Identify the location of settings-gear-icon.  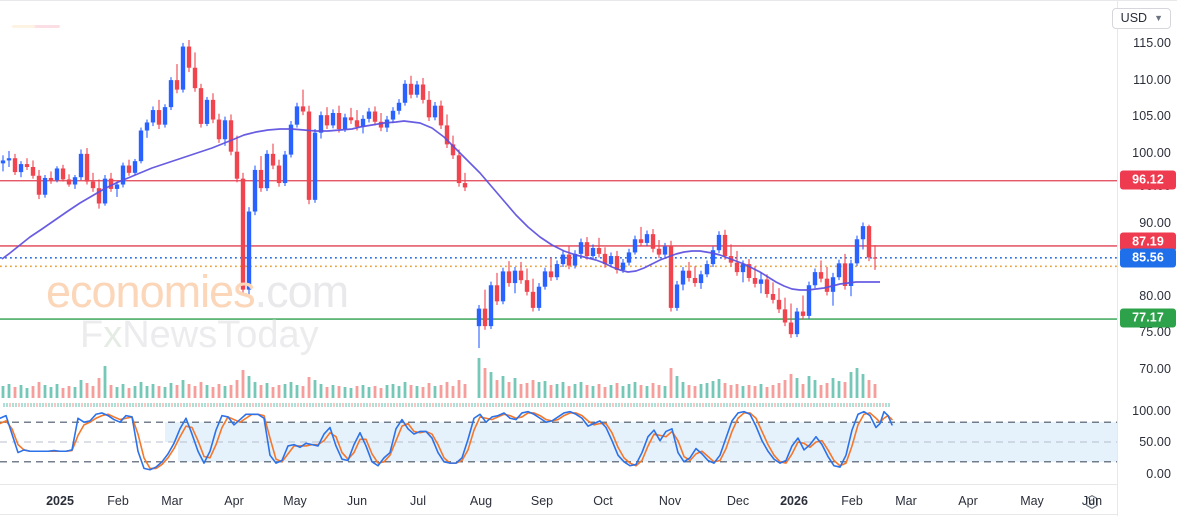
(1092, 502).